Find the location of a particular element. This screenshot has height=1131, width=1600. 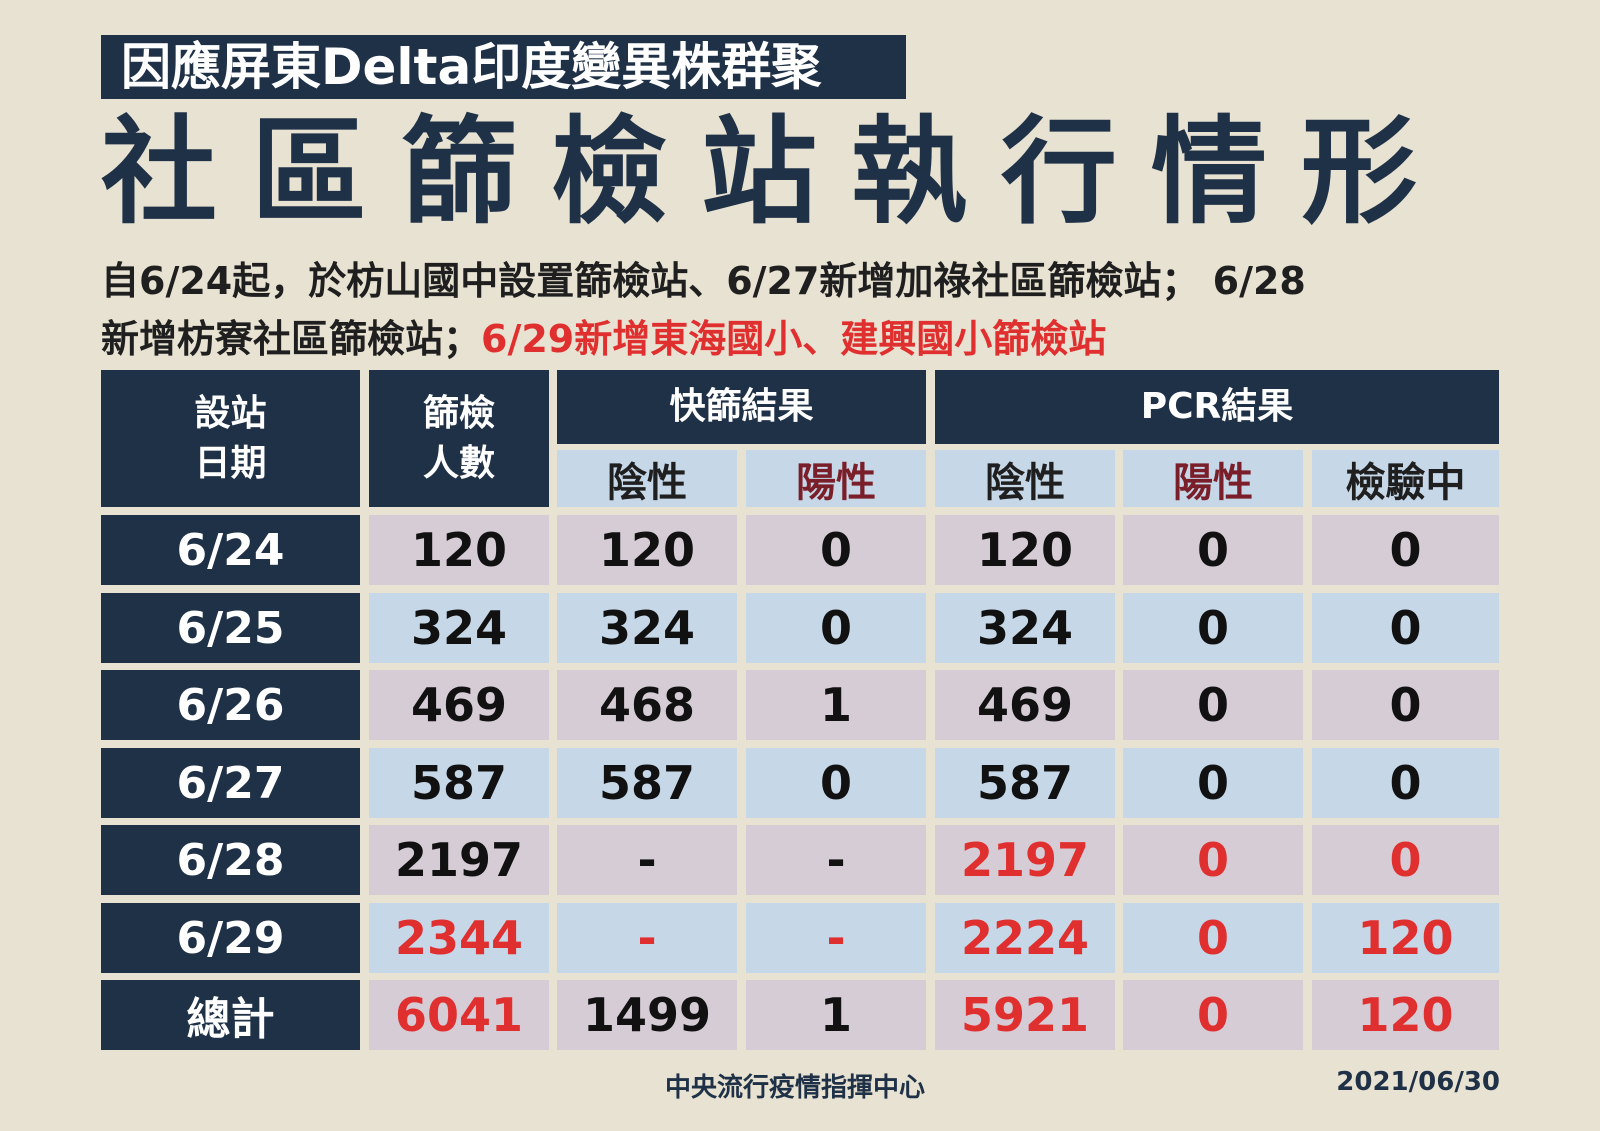

page-title: 社區篩檢站執行情形 is located at coordinates (776, 172).